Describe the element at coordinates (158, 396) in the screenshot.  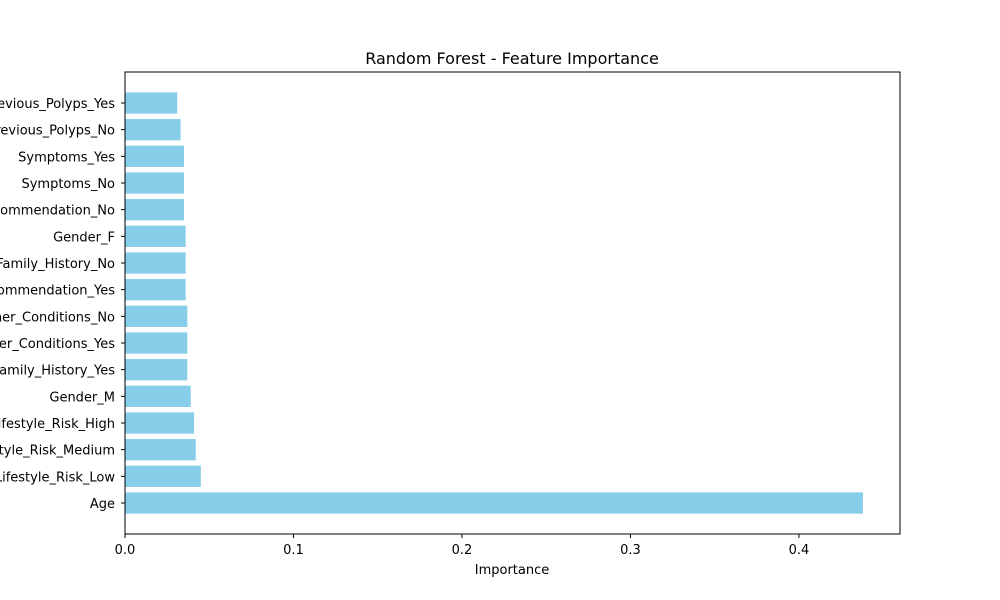
I see `bar-gender-m` at that location.